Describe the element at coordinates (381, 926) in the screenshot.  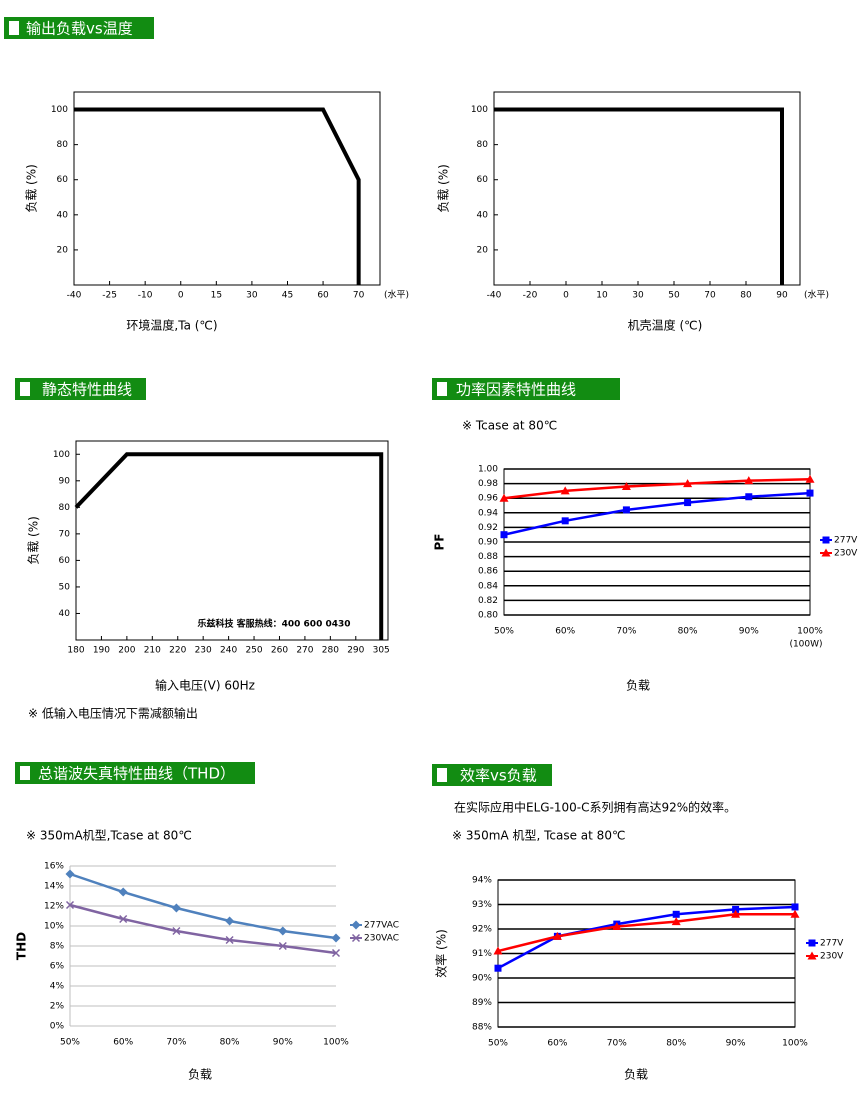
I see `legend-label: 277VAC` at that location.